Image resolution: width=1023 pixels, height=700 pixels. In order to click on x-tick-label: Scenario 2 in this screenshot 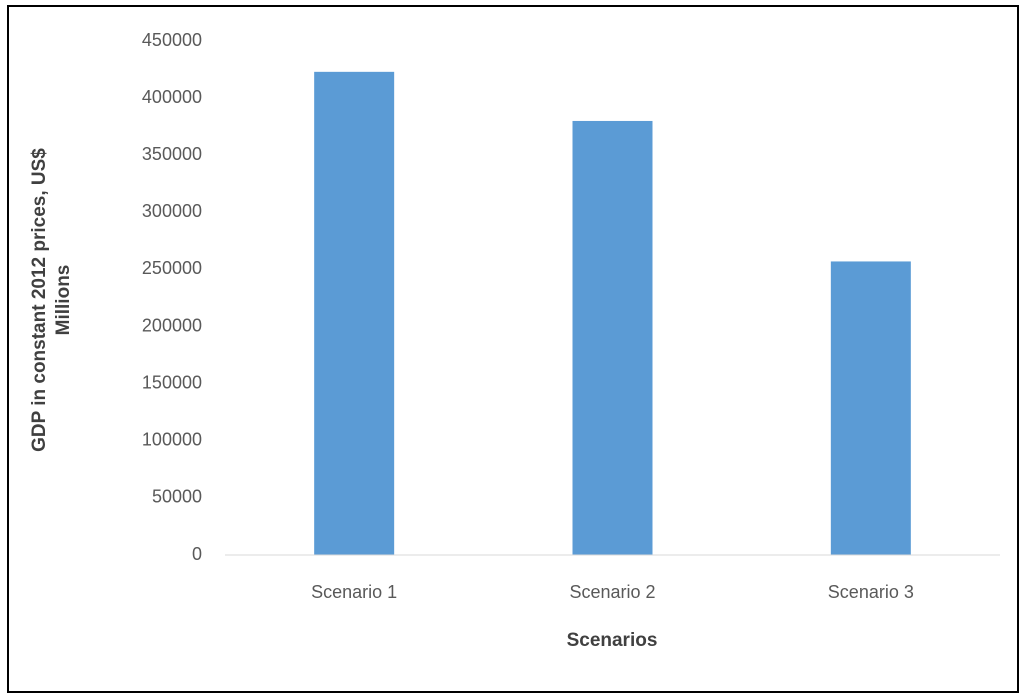, I will do `click(612, 592)`.